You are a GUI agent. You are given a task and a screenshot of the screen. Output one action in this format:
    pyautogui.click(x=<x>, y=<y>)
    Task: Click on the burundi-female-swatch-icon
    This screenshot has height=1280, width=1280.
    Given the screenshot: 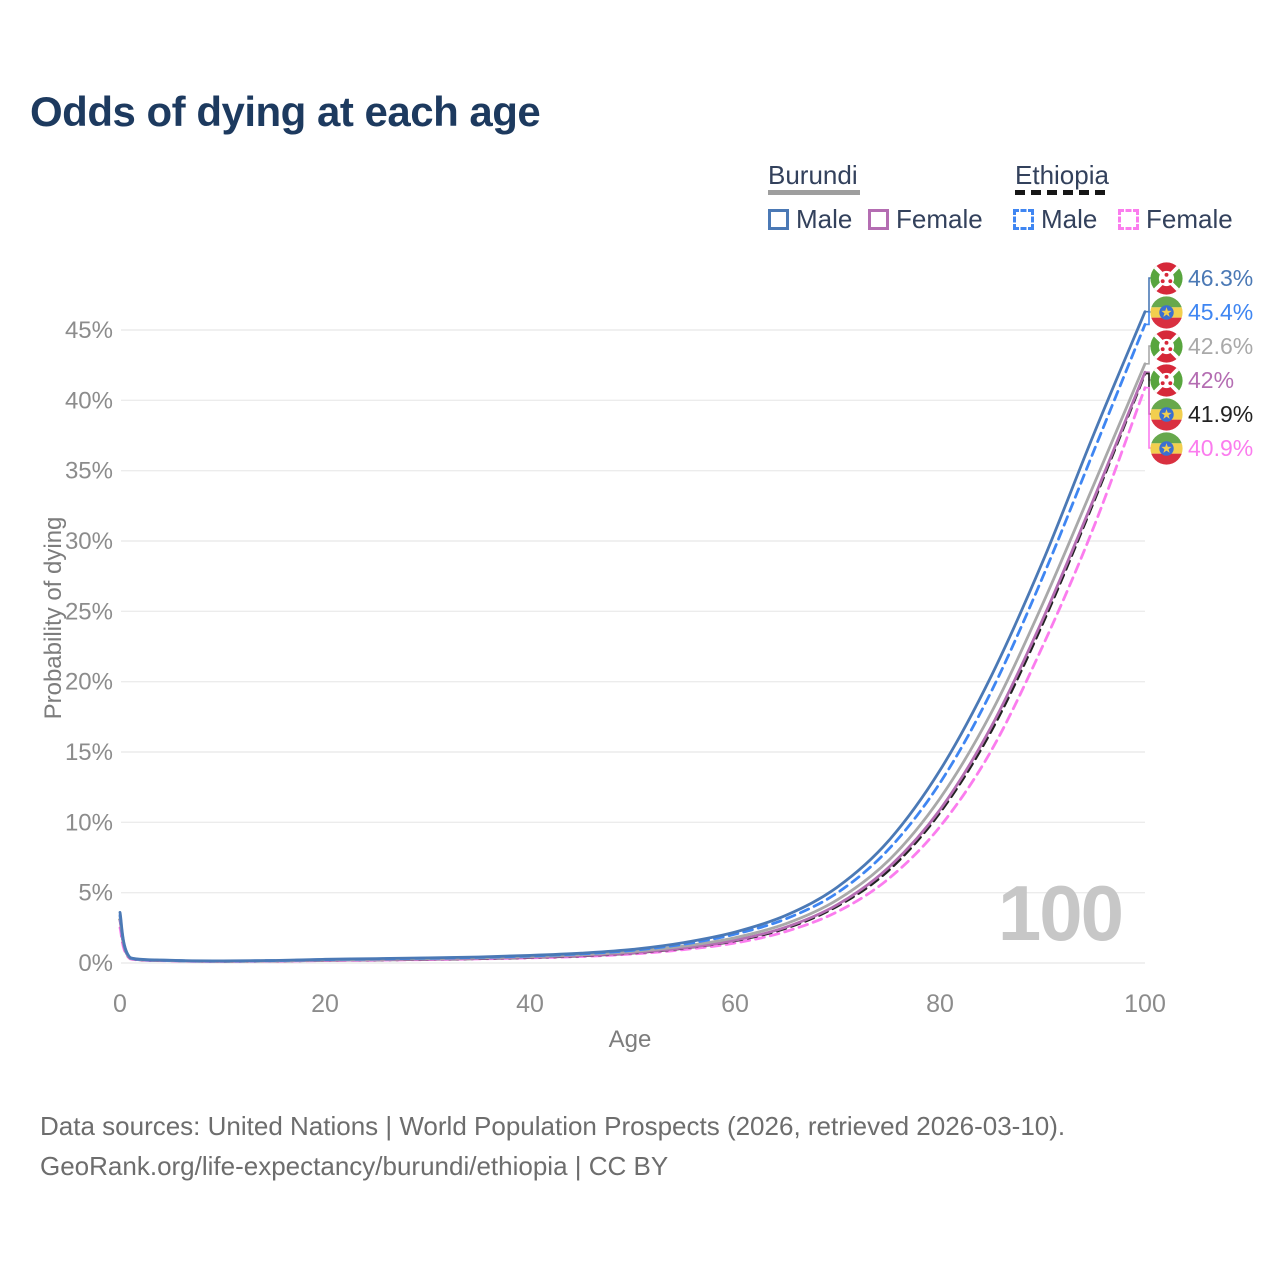 What is the action you would take?
    pyautogui.click(x=878, y=219)
    